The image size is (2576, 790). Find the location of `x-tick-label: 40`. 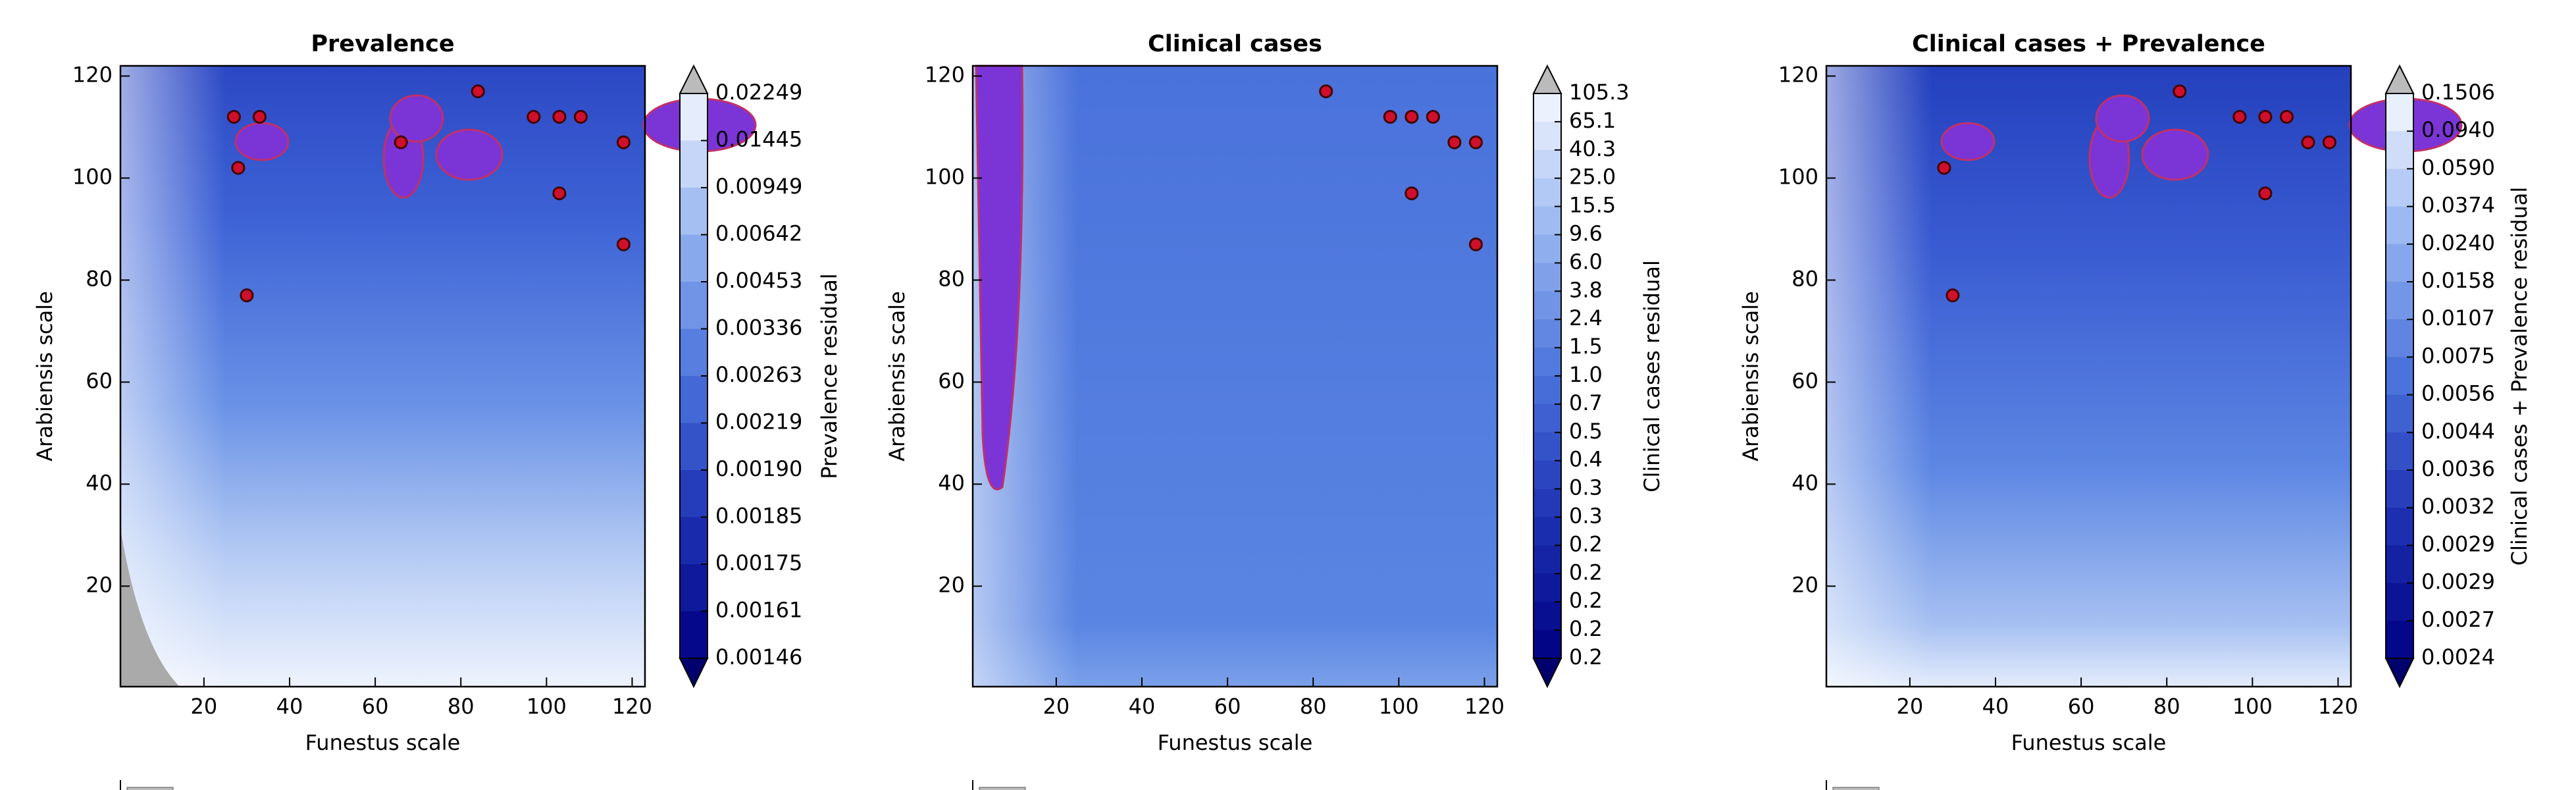

x-tick-label: 40 is located at coordinates (289, 707).